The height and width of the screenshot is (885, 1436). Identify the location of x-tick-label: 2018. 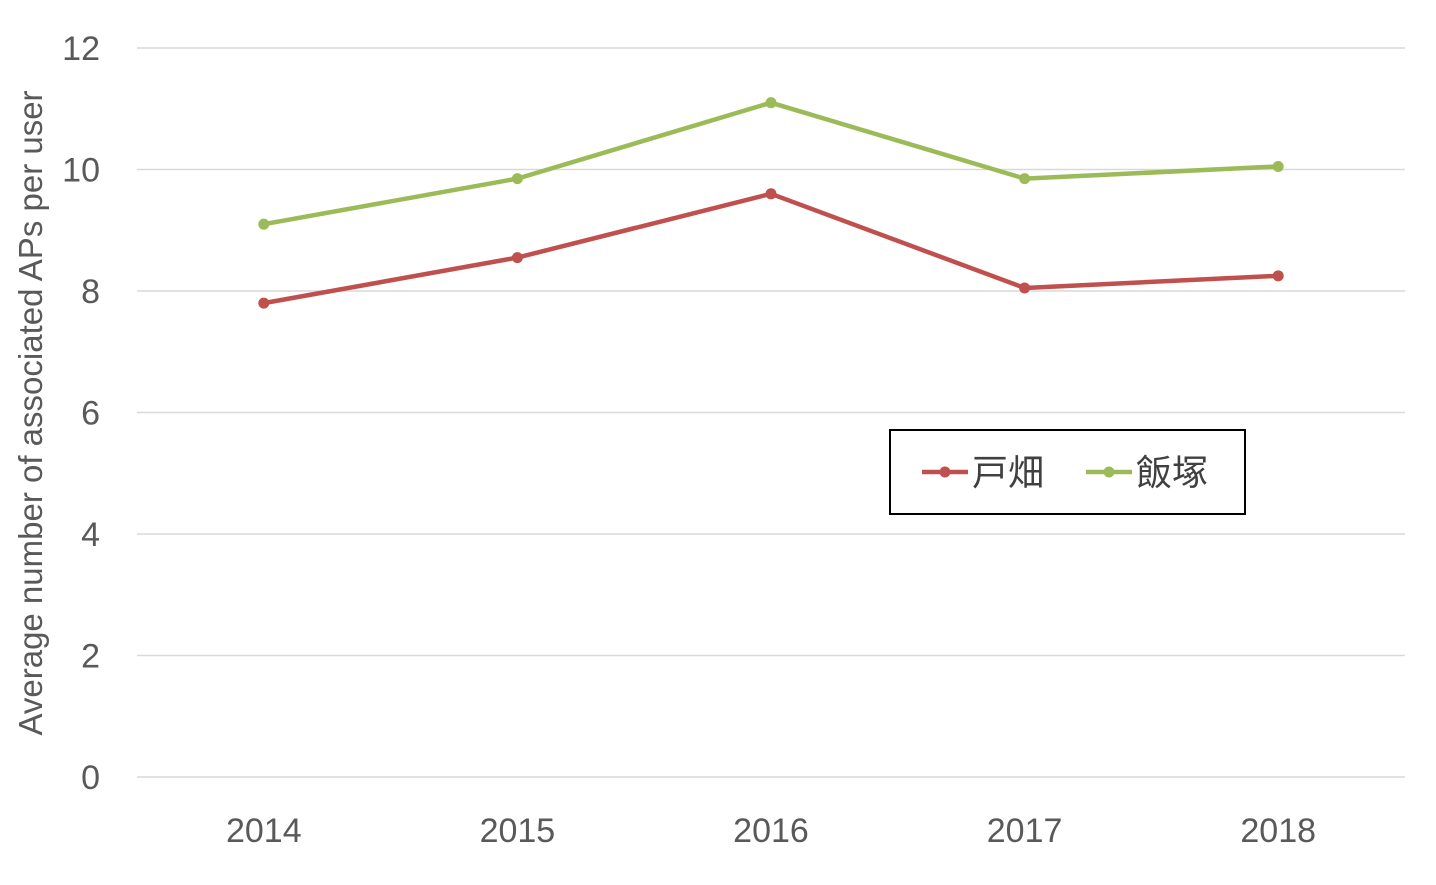
(1278, 831).